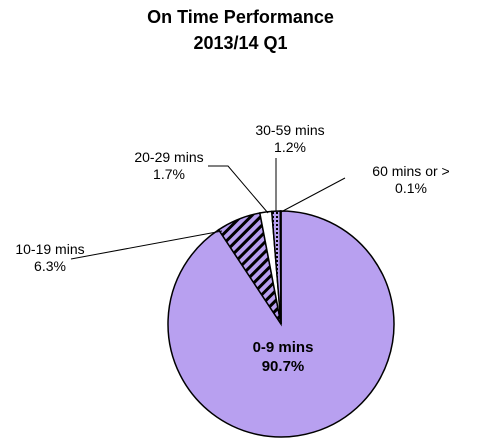 Image resolution: width=481 pixels, height=443 pixels. Describe the element at coordinates (146, 245) in the screenshot. I see `leader-line-10-19-mins` at that location.